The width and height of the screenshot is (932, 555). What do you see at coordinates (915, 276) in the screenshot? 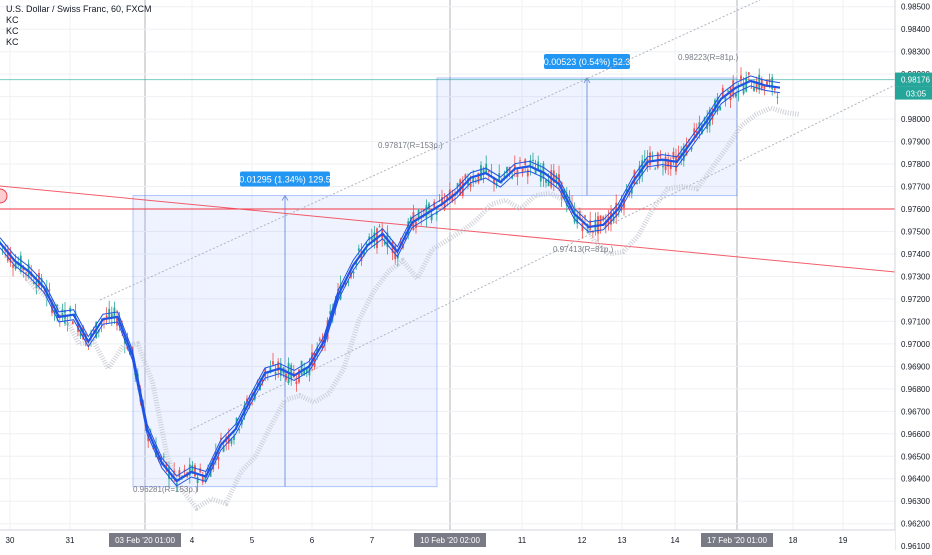
I see `price-tick-label: 0.97300` at bounding box center [915, 276].